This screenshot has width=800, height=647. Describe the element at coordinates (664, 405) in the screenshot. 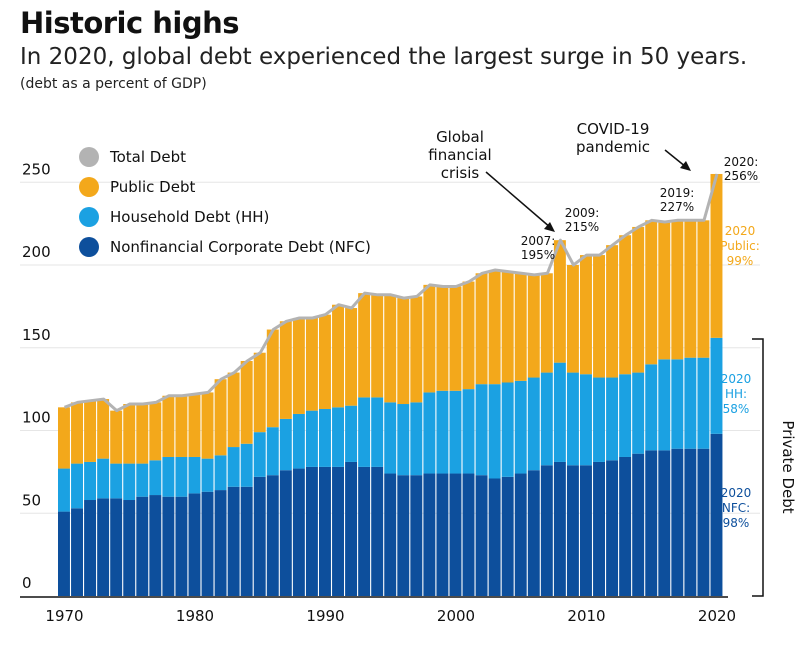

I see `bar-hh-2016` at that location.